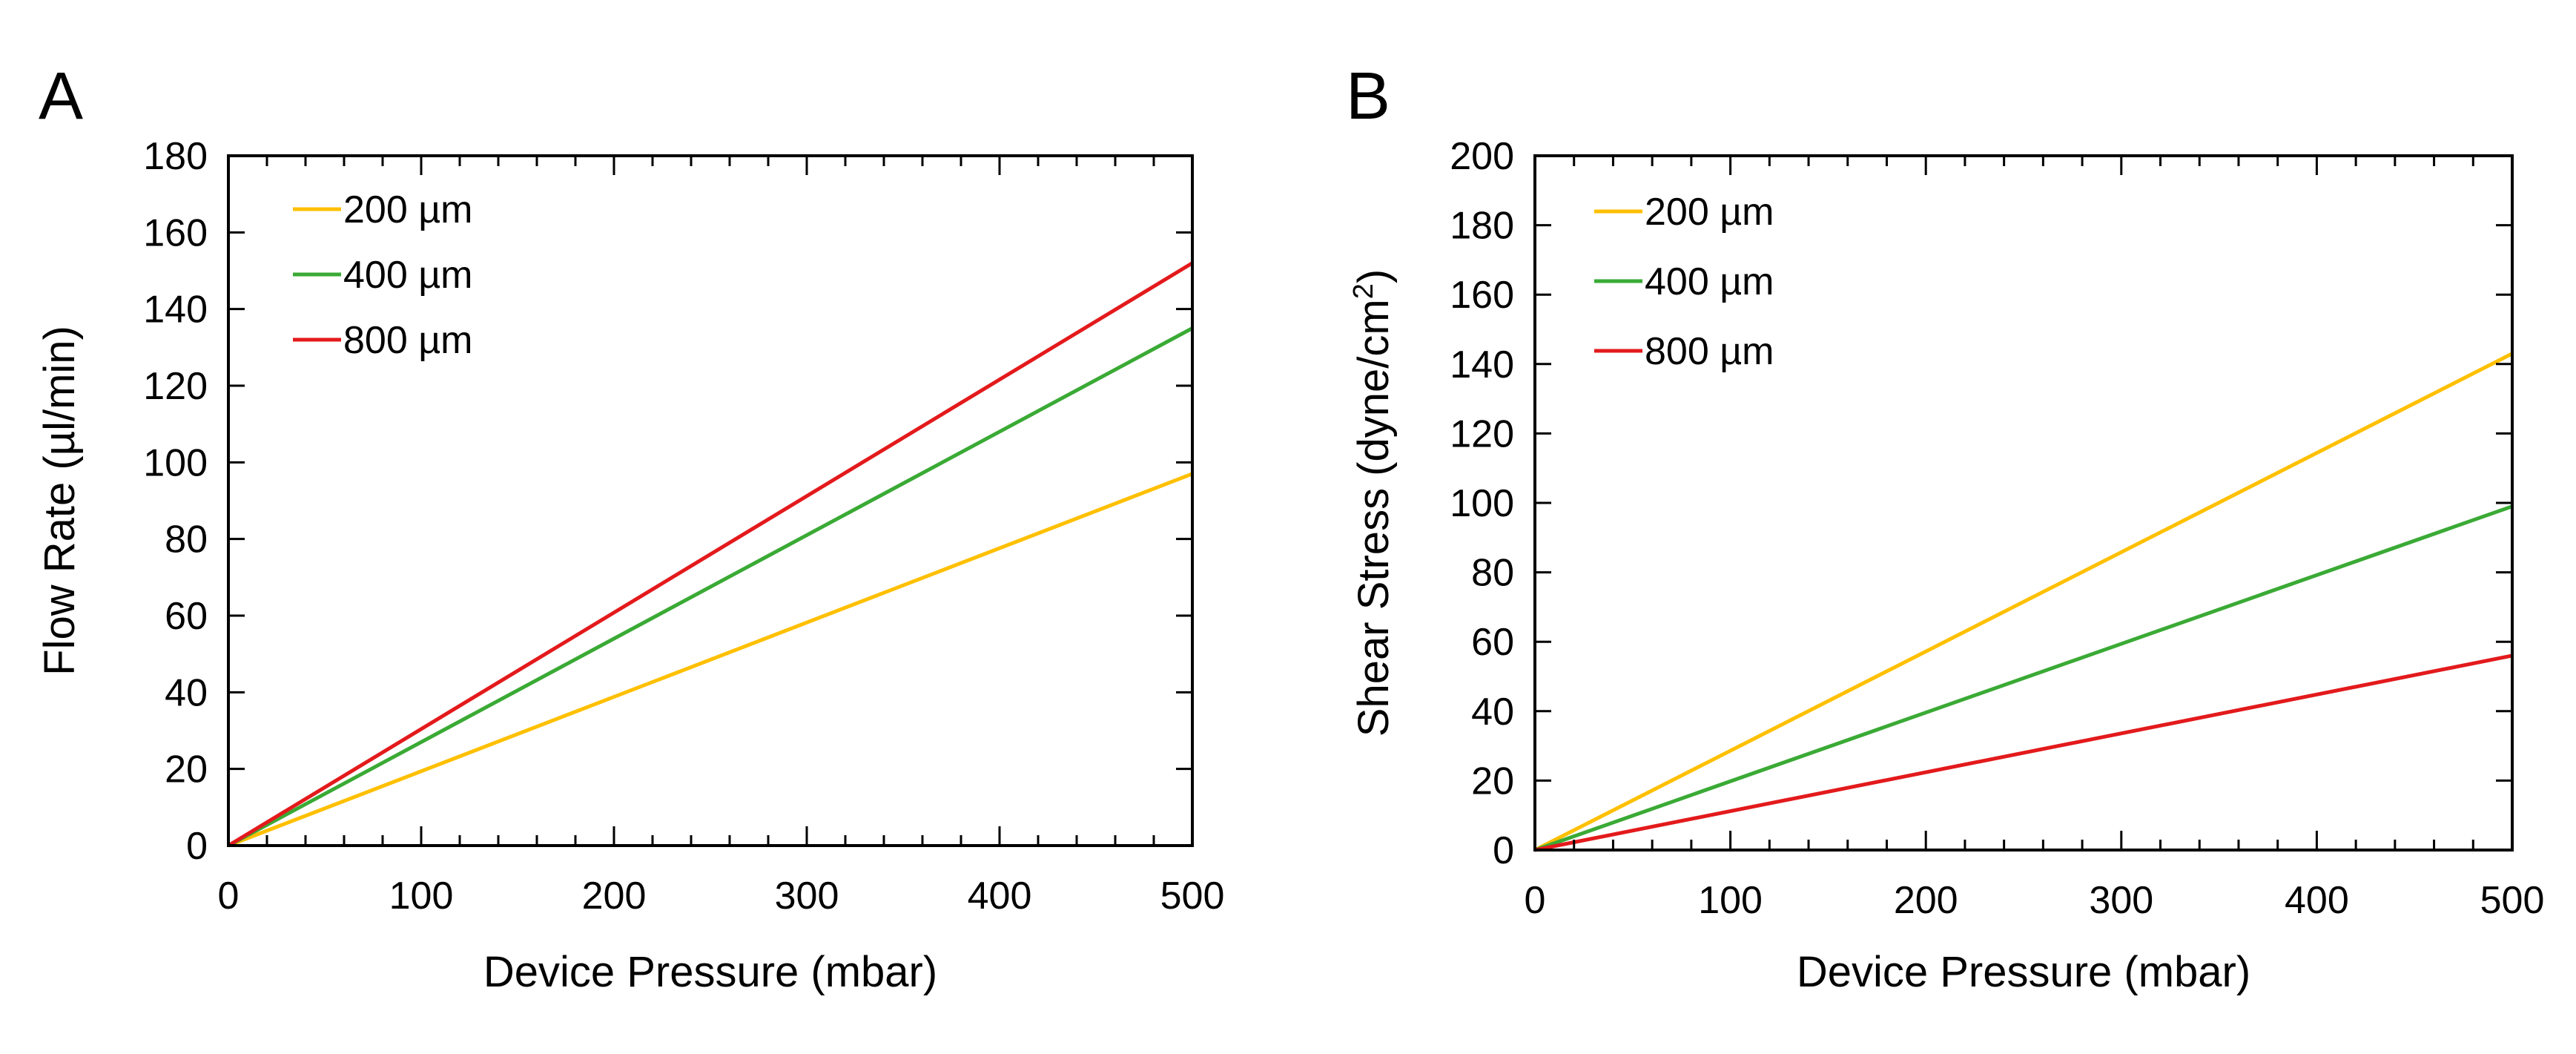 This screenshot has height=1054, width=2576. Describe the element at coordinates (1368, 96) in the screenshot. I see `panel-label: B` at that location.